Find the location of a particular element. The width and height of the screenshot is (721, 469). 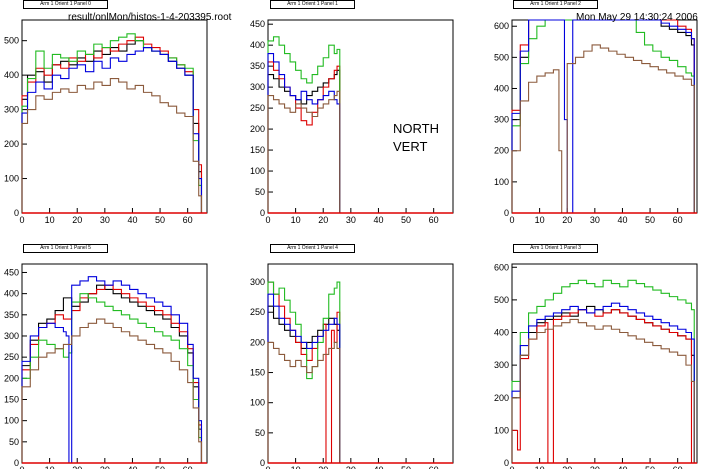

panel-title: Arm 1 Orient 1 Panel 1 is located at coordinates (312, 4).